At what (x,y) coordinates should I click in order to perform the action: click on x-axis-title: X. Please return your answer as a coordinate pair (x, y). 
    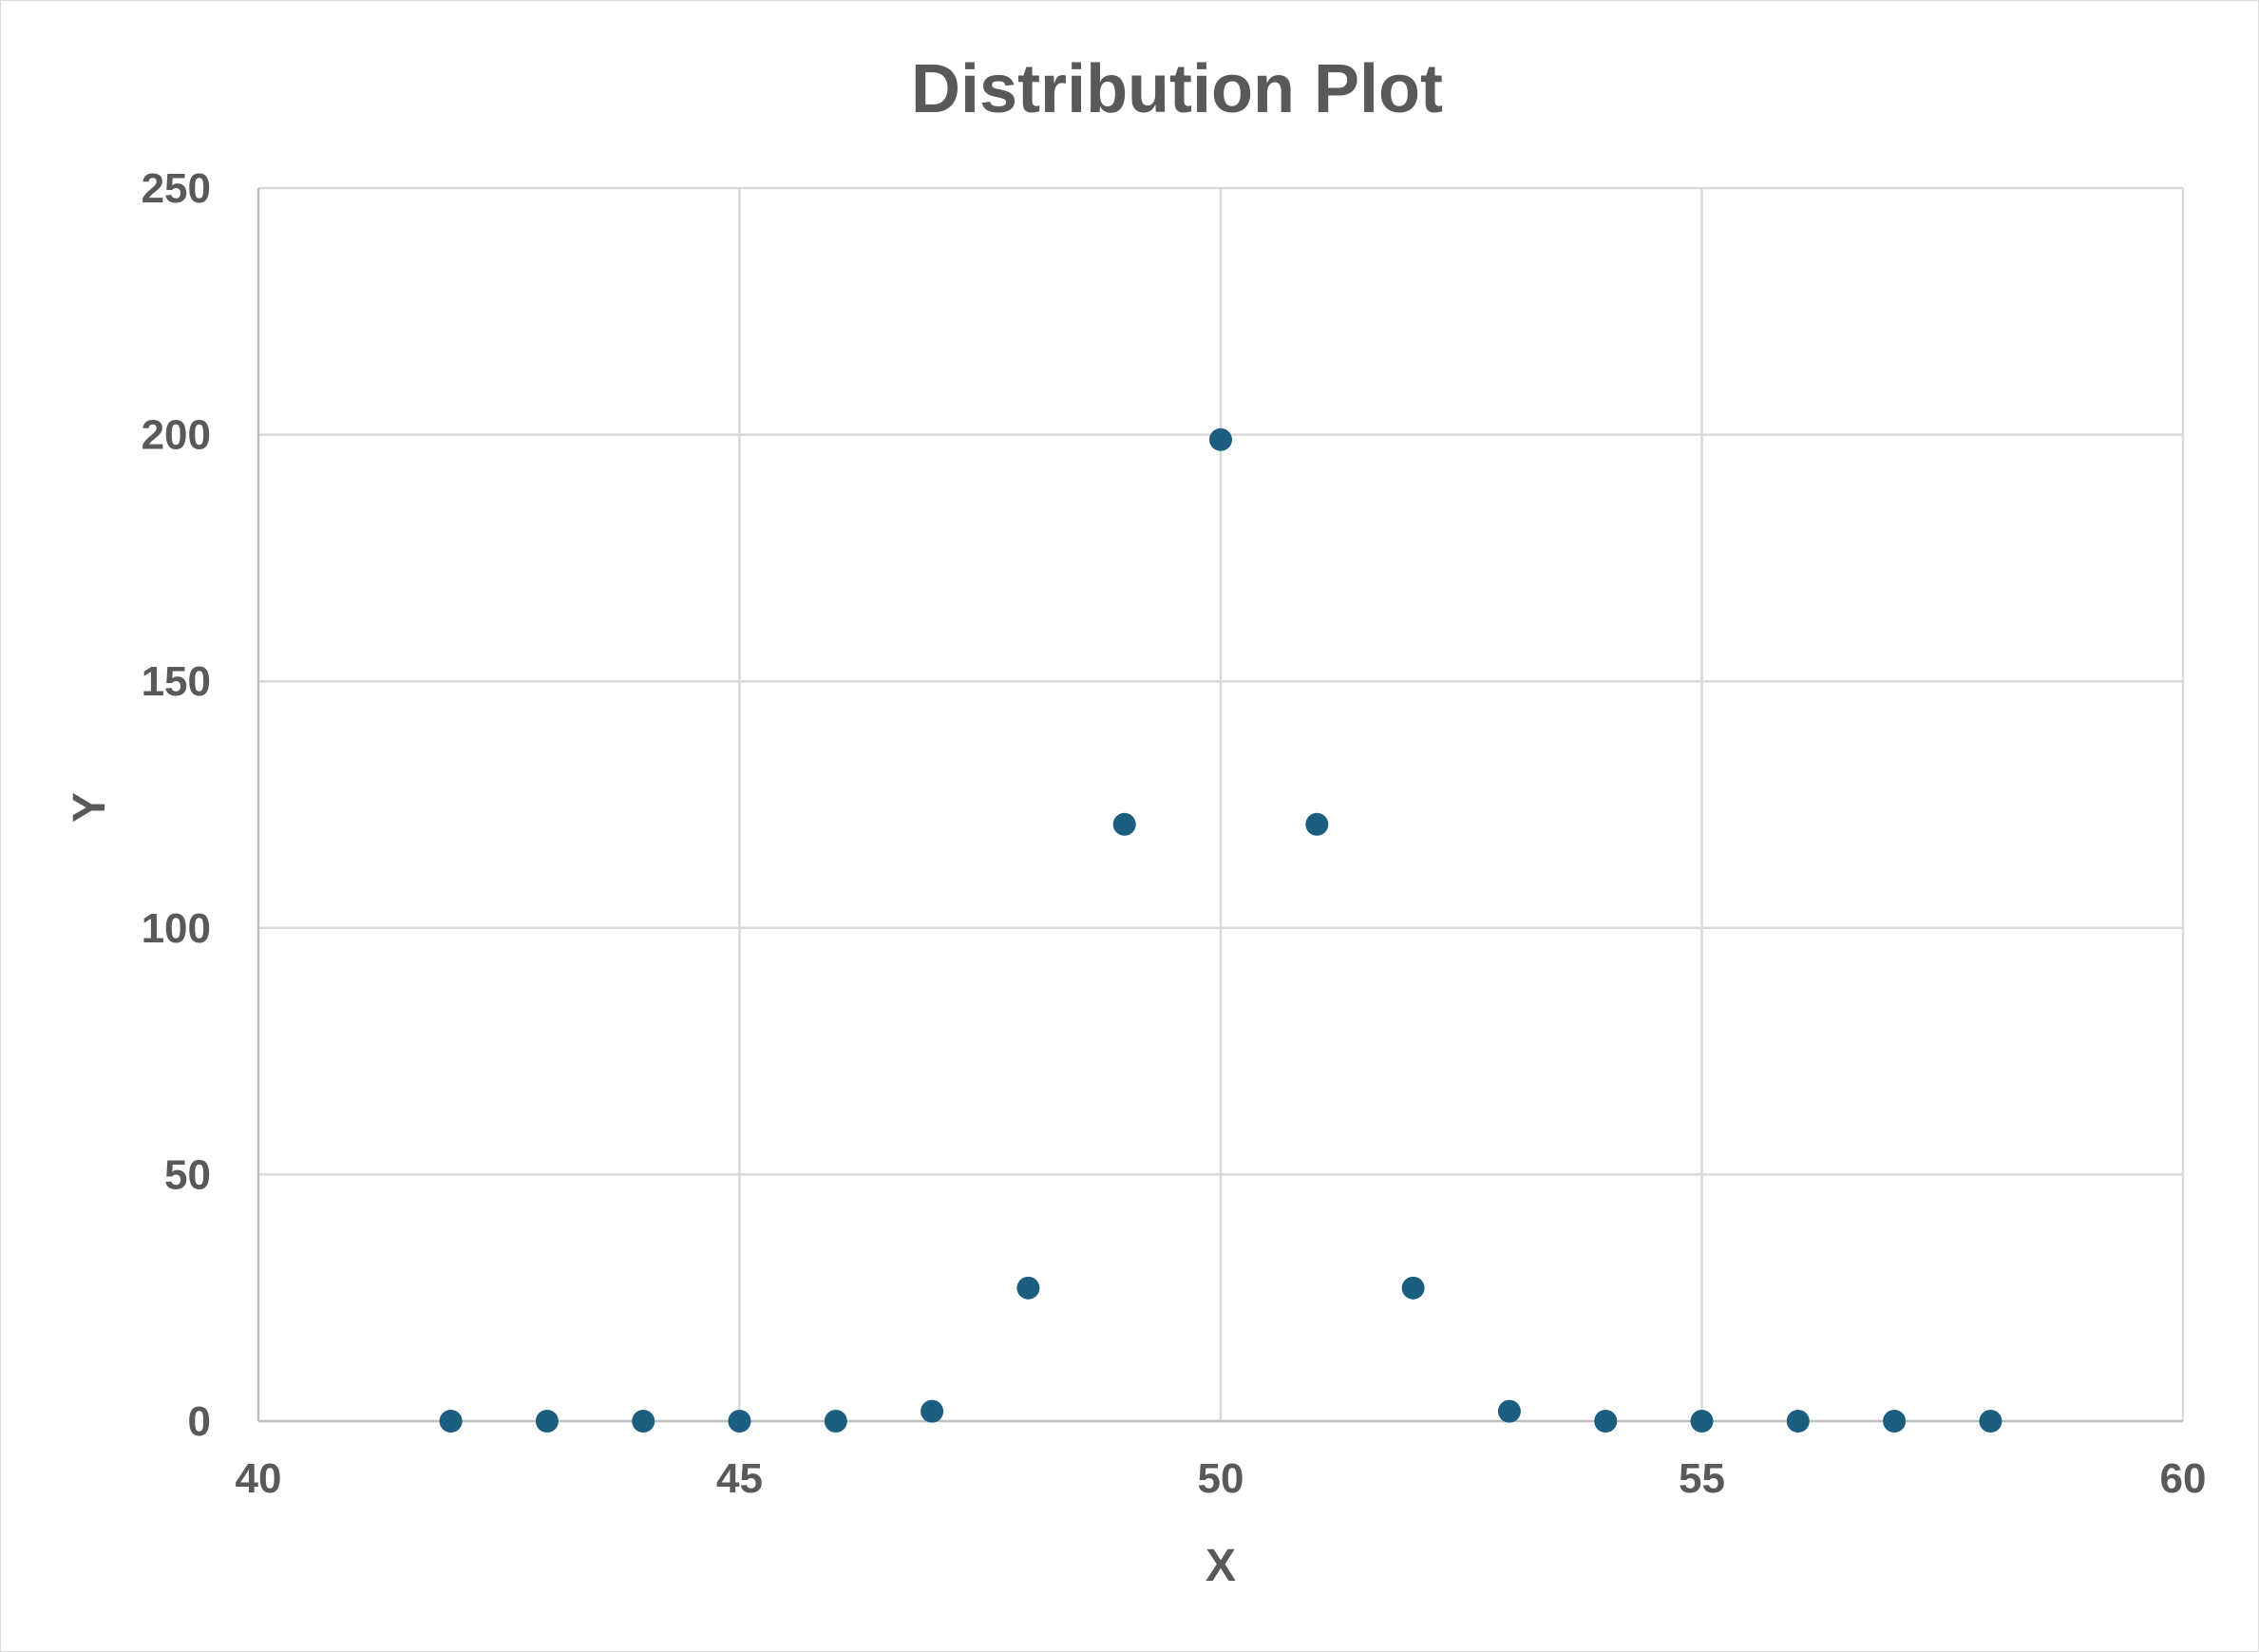
    Looking at the image, I should click on (1221, 1566).